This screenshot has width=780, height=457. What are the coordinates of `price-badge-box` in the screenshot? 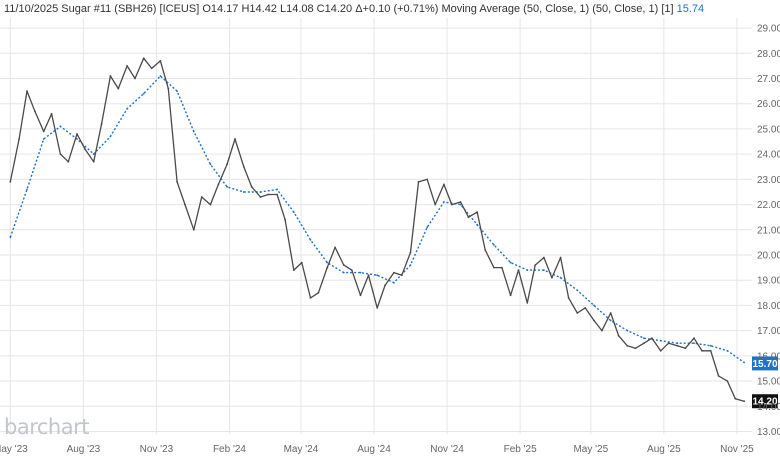 It's located at (765, 401).